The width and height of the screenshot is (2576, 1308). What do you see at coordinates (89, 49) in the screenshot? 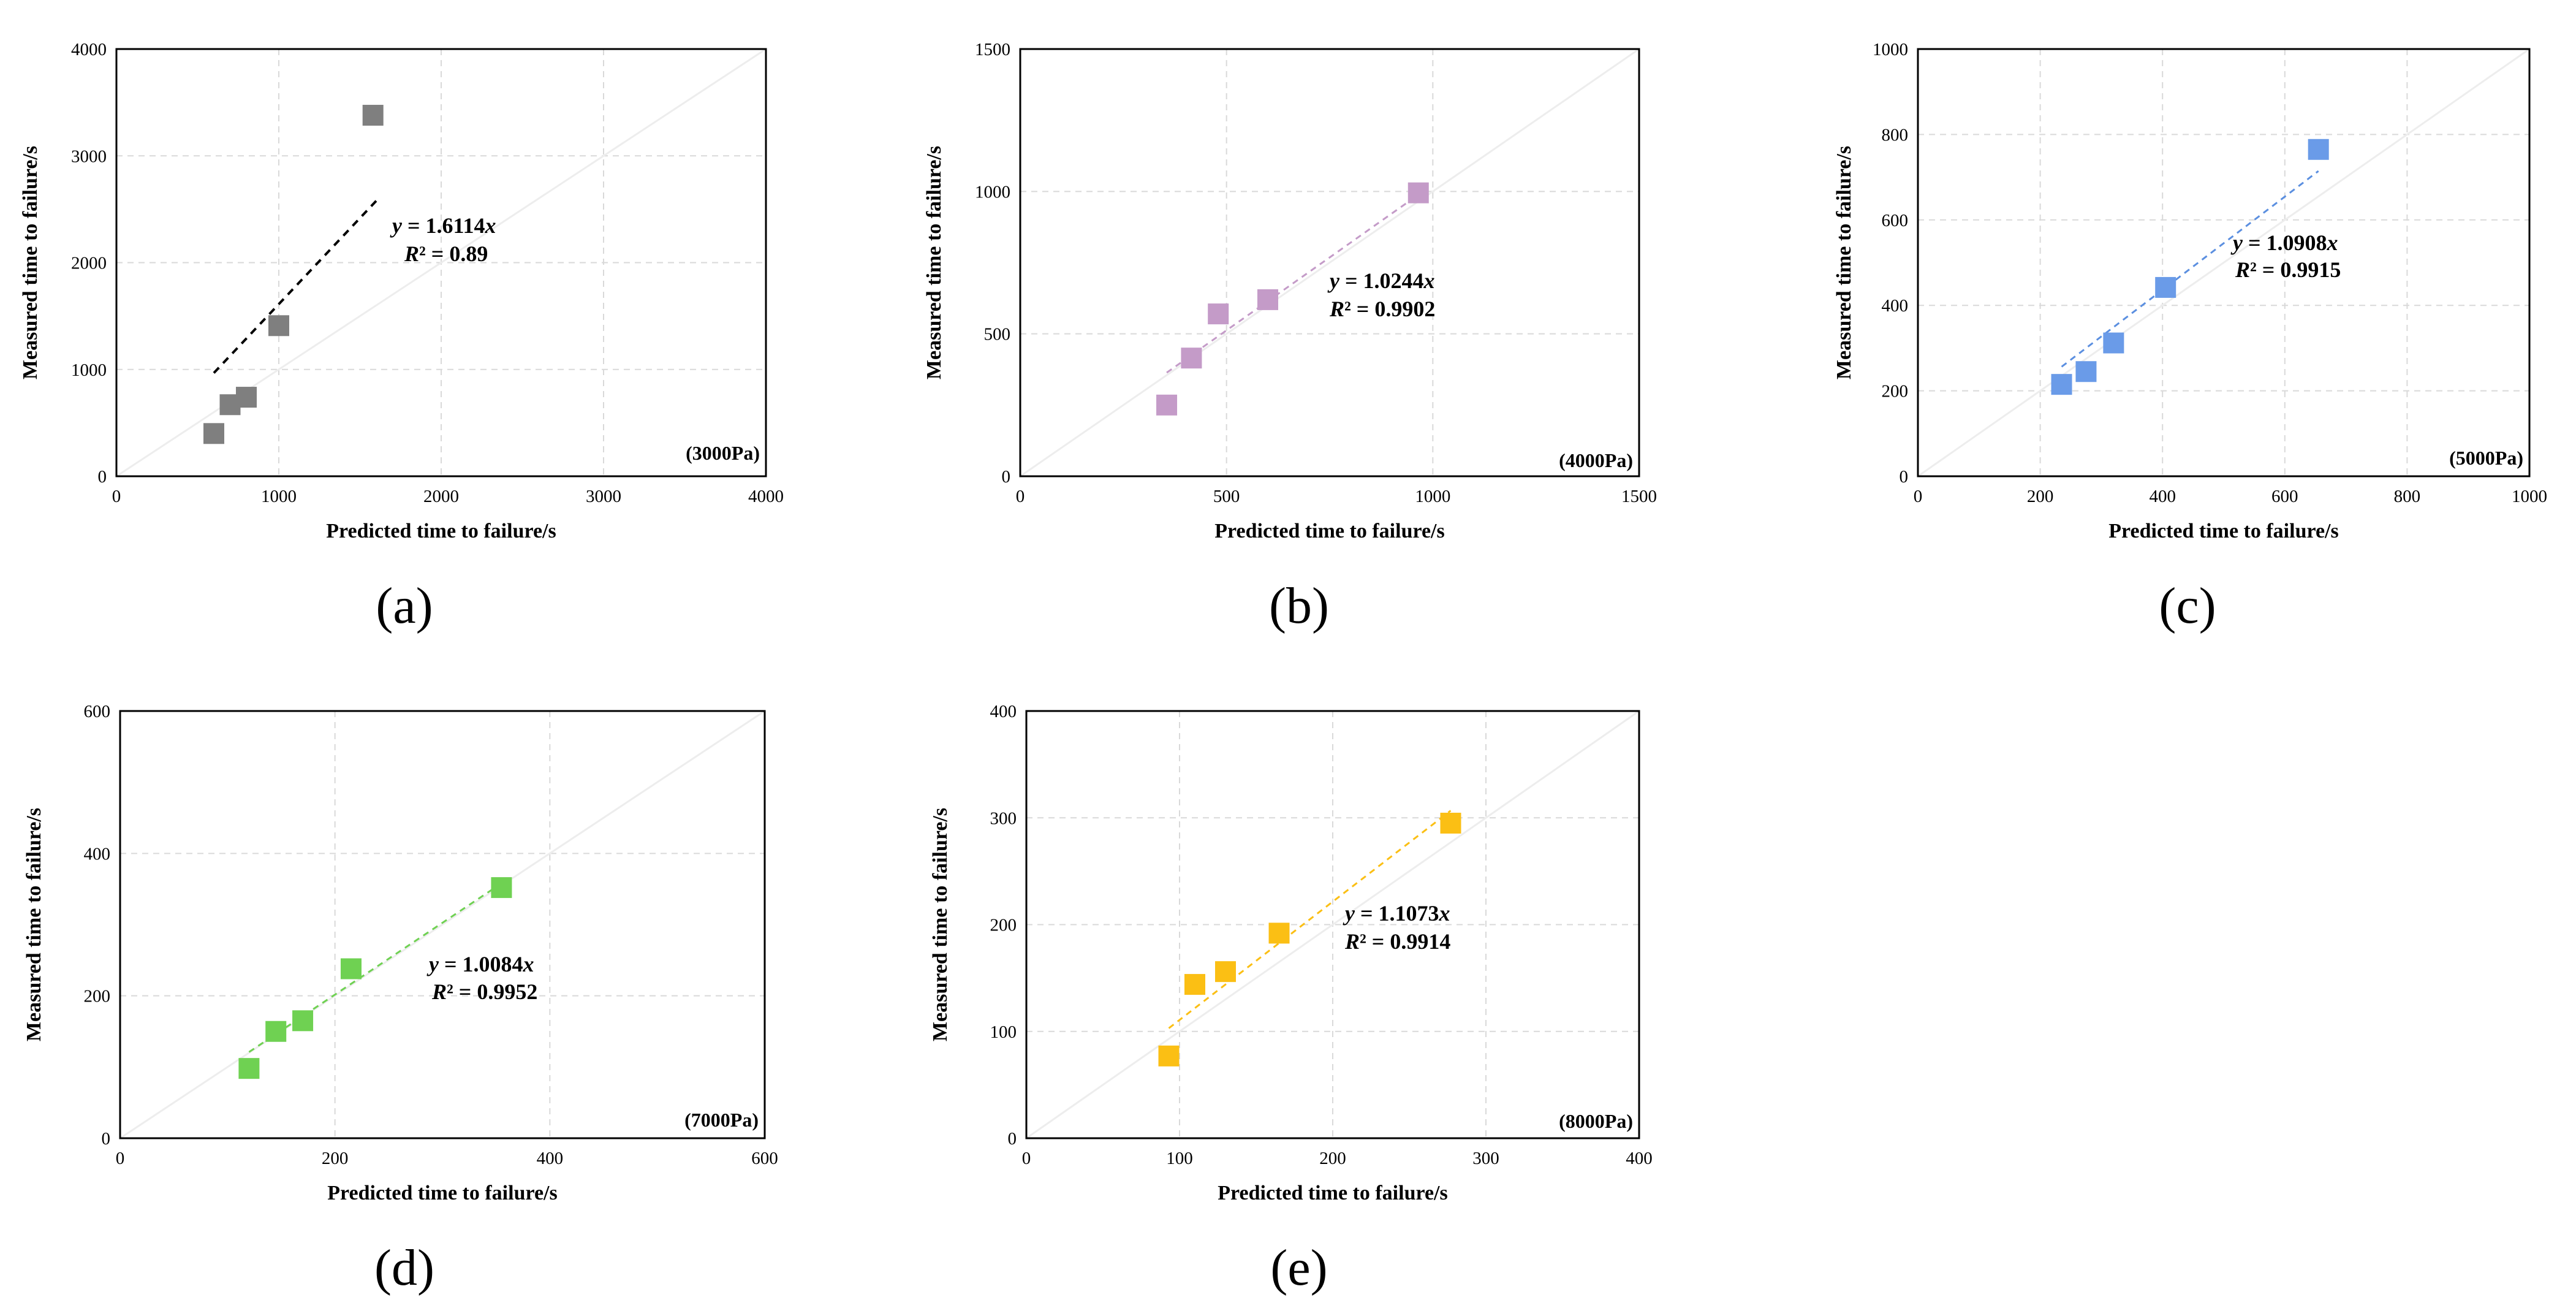
I see `y-tick-label: 4000` at bounding box center [89, 49].